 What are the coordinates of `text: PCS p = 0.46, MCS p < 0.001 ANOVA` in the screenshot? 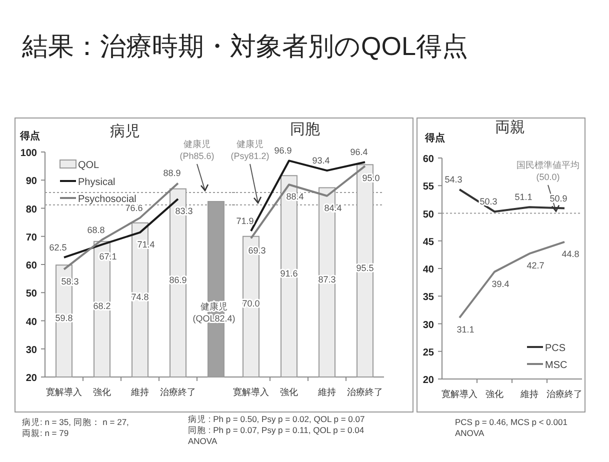 It's located at (511, 427).